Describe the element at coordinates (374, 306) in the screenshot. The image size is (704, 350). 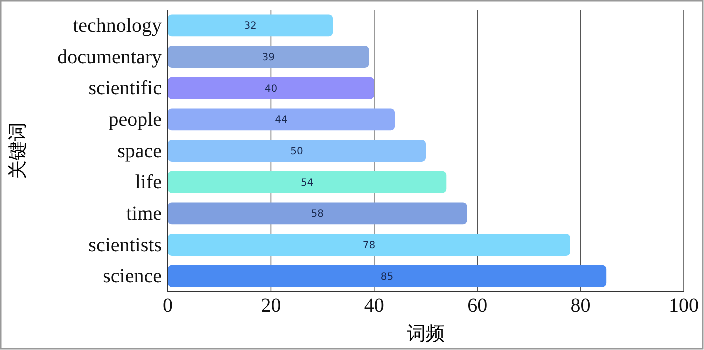
I see `x-tick-label: 40` at that location.